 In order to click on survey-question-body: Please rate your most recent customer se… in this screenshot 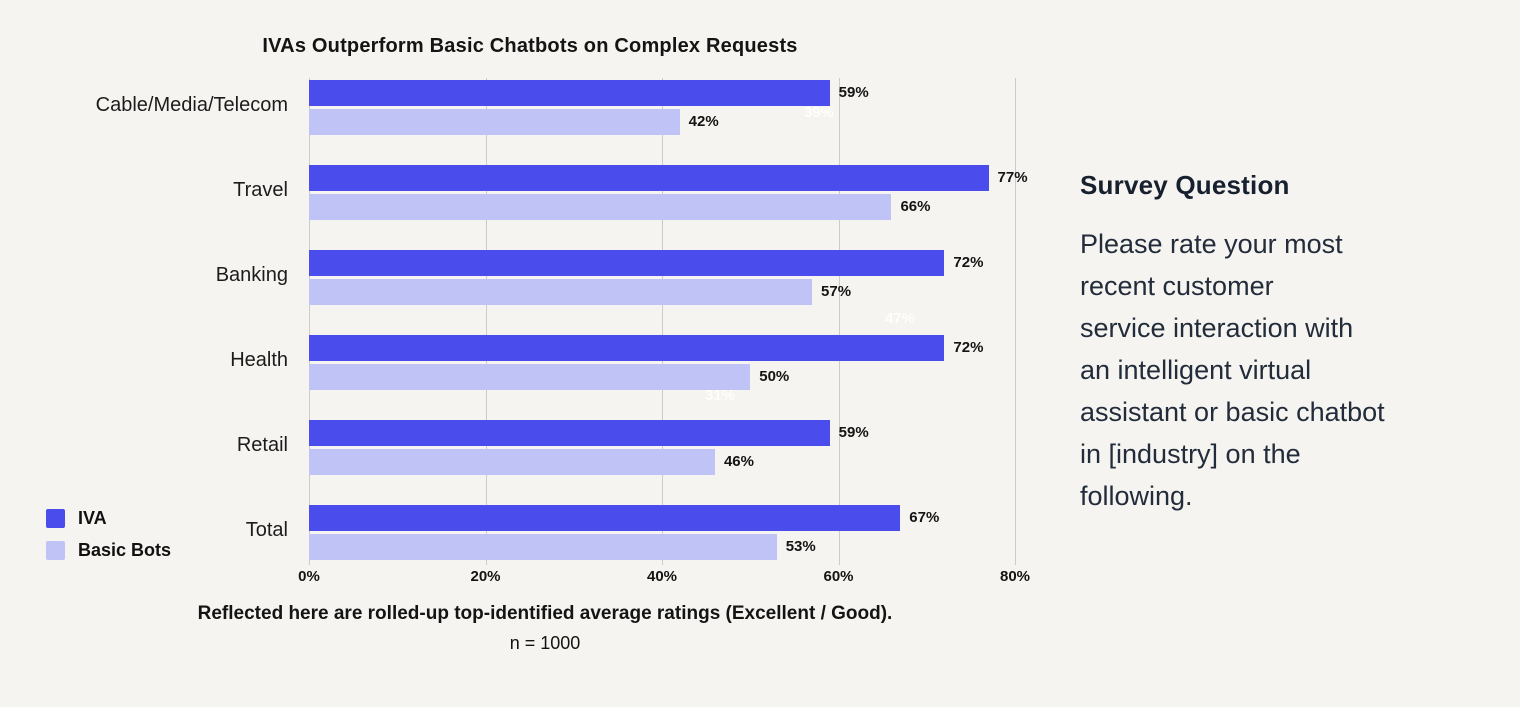, I will do `click(1232, 370)`.